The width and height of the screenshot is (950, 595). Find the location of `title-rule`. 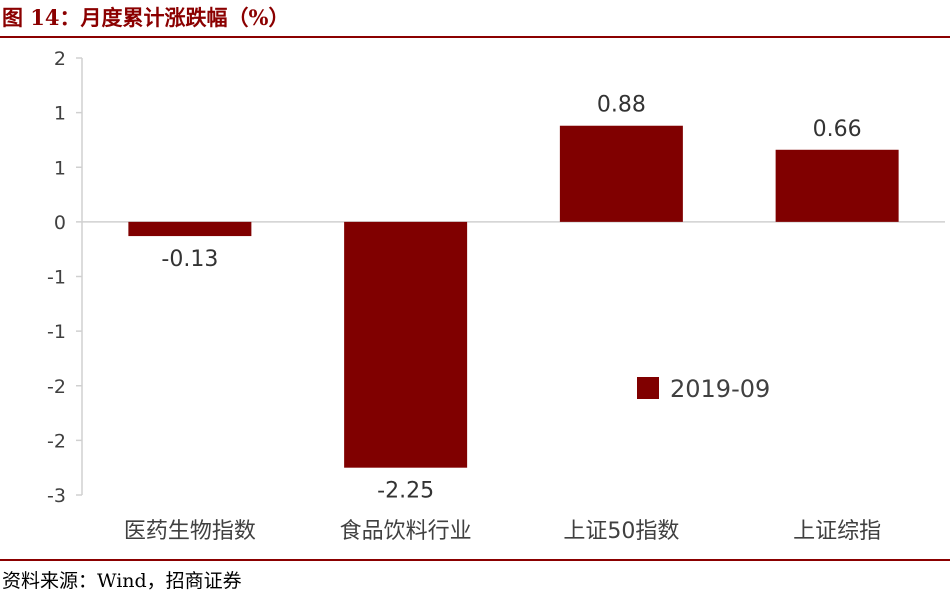

title-rule is located at coordinates (475, 37).